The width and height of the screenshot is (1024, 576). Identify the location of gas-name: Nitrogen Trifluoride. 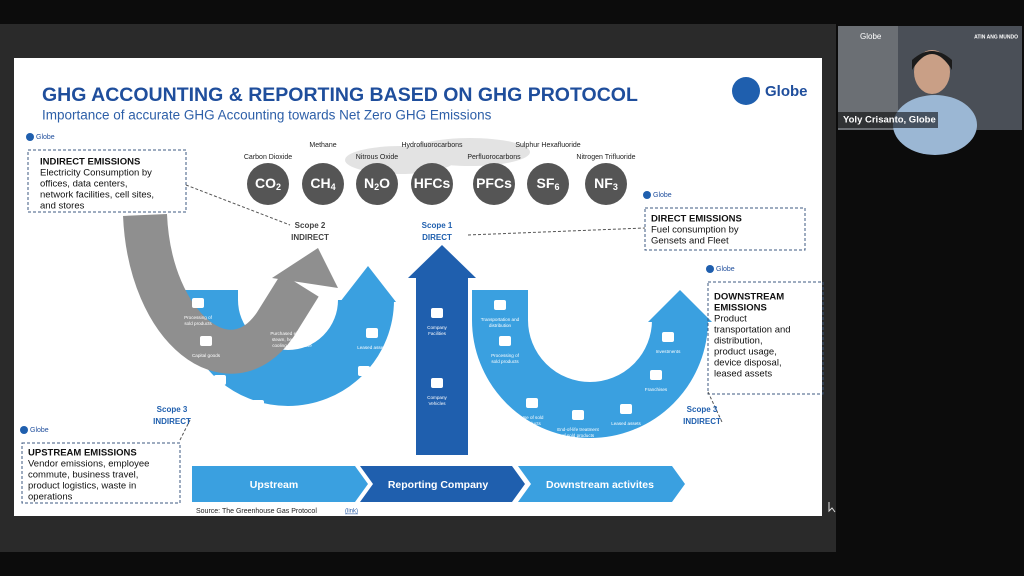
(605, 157).